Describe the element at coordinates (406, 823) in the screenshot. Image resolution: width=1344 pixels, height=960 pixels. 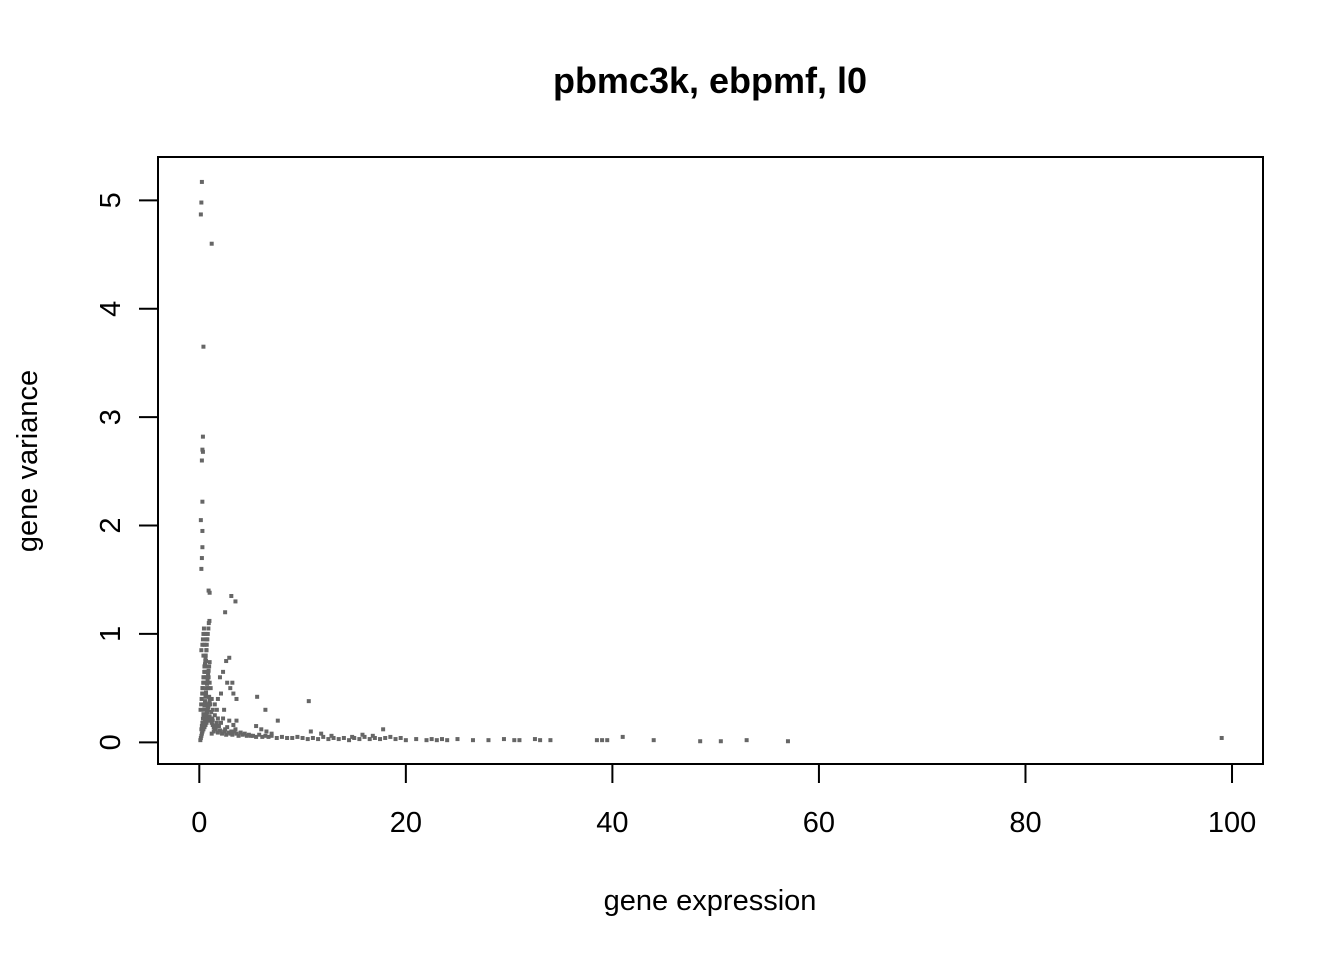
I see `x-tick-label: 20` at that location.